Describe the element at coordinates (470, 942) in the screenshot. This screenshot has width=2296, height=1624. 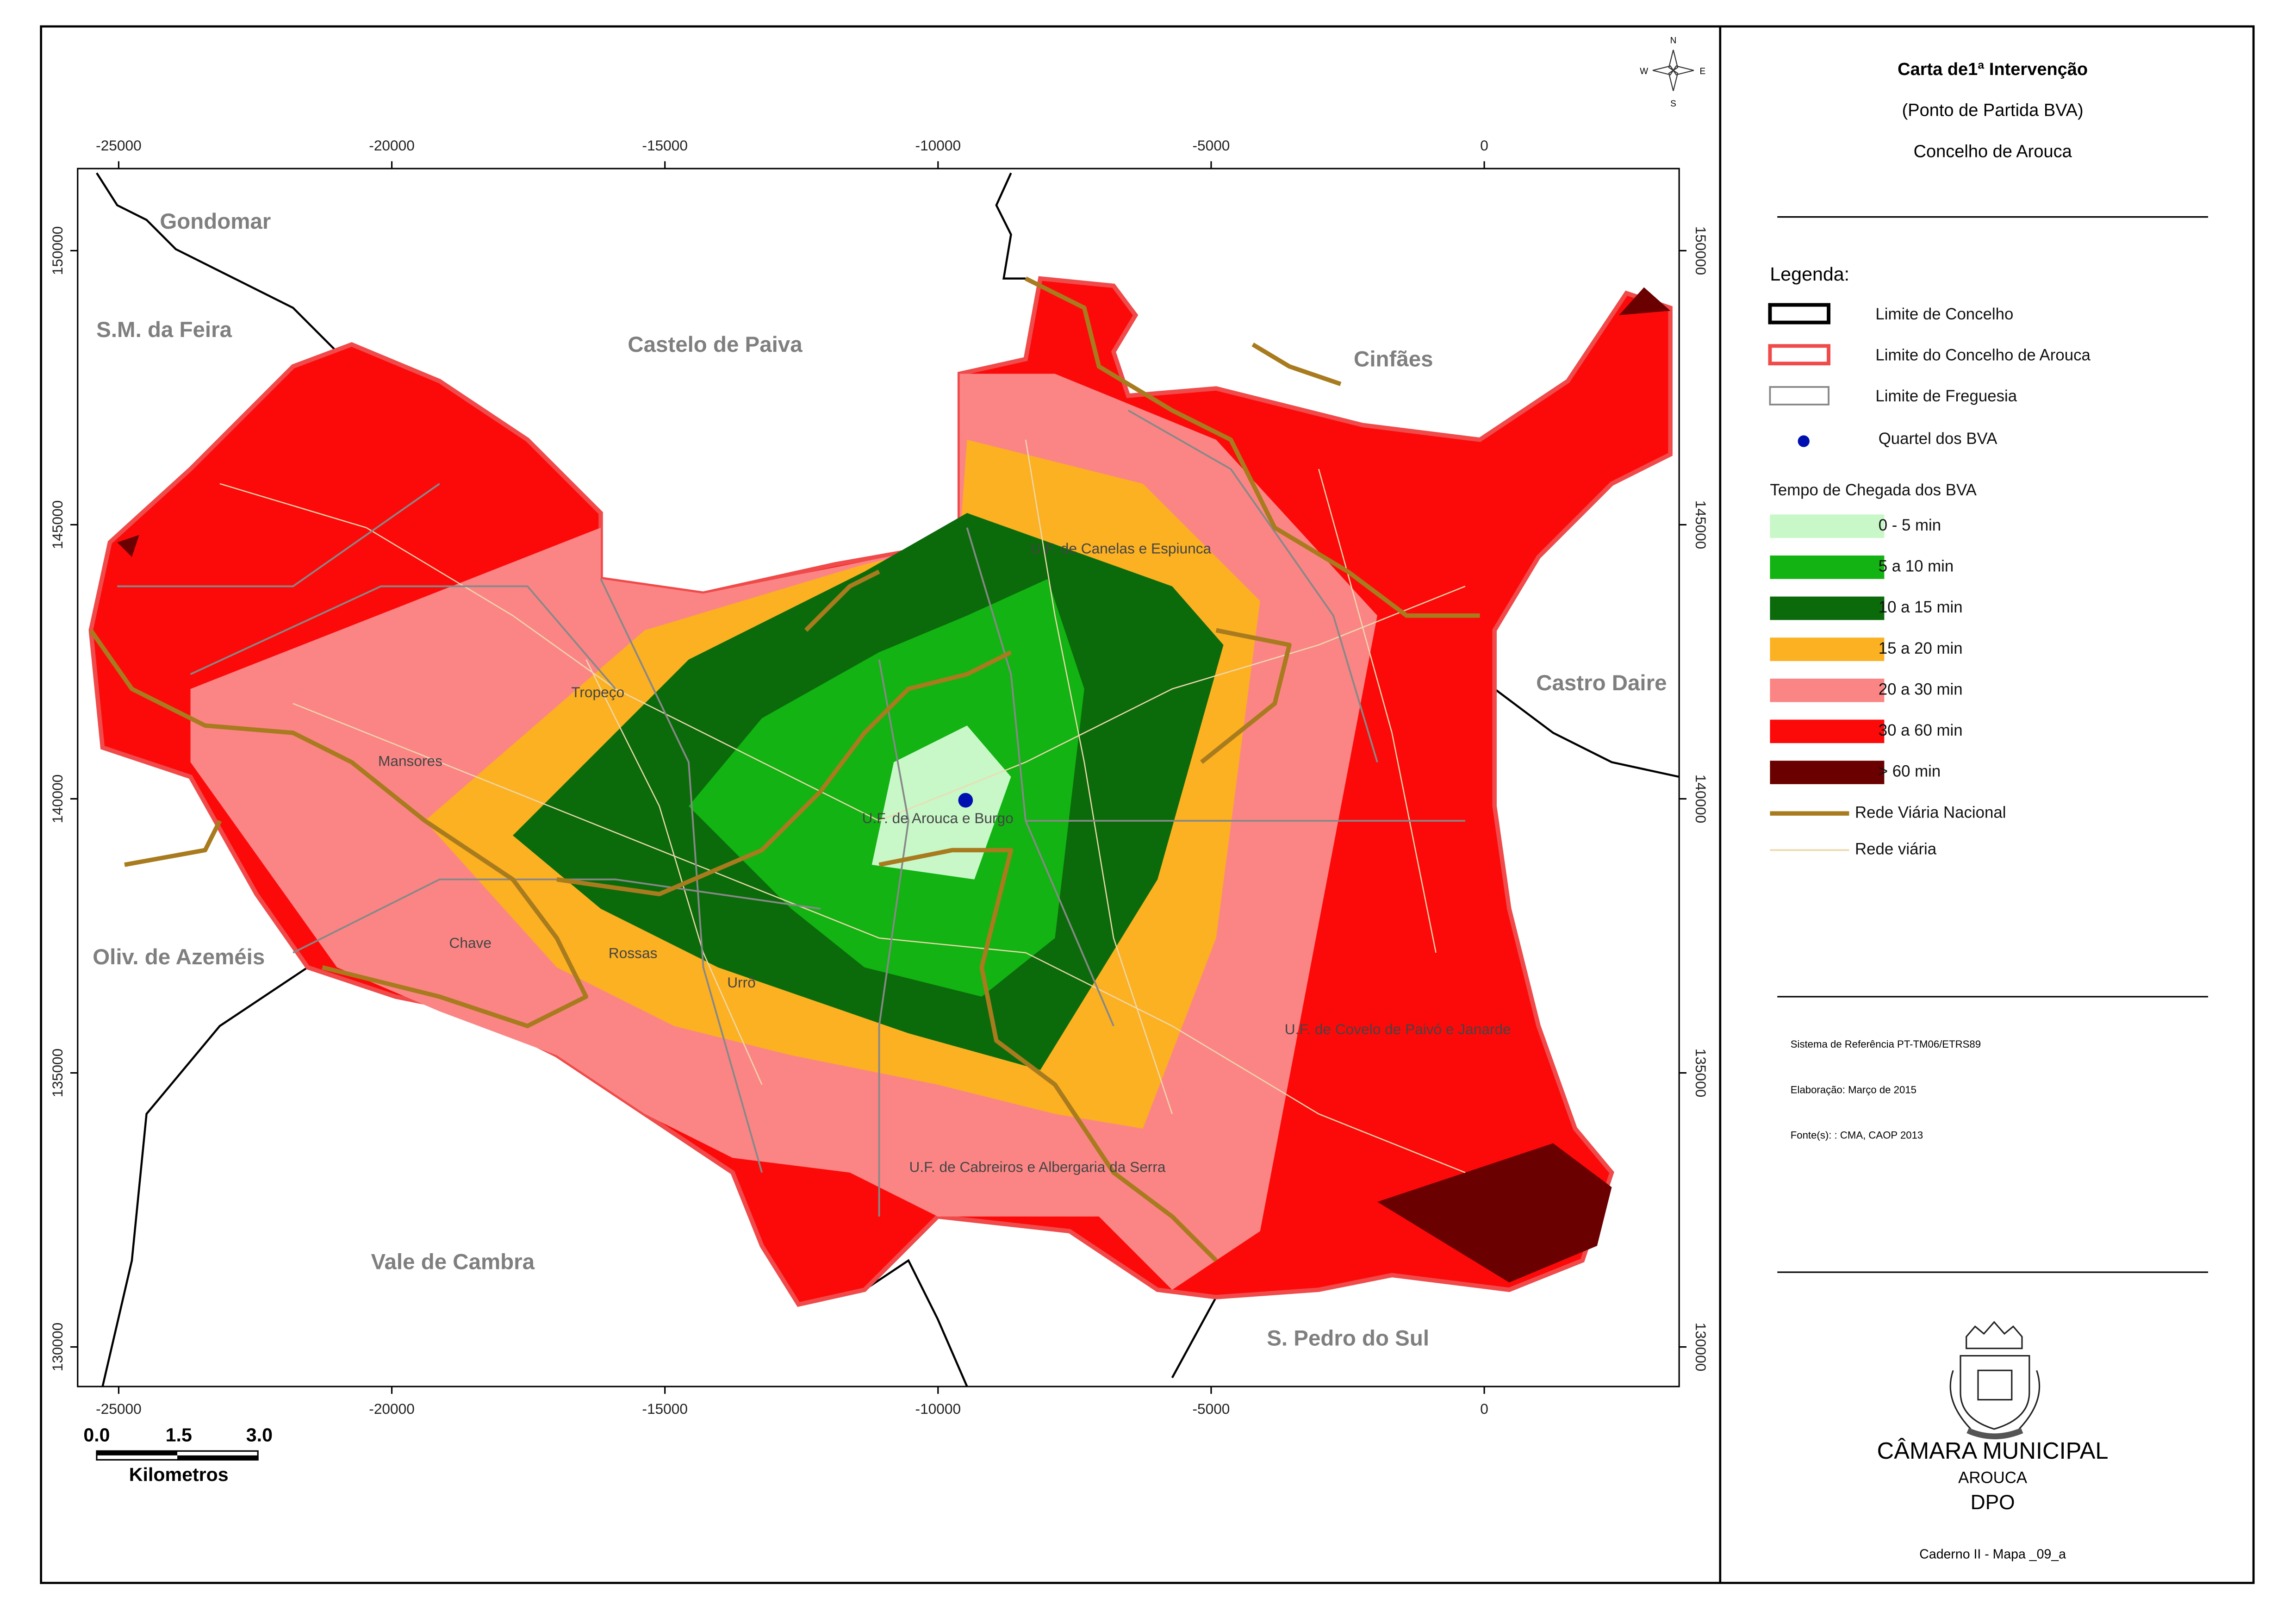
I see `parish-label: Chave` at that location.